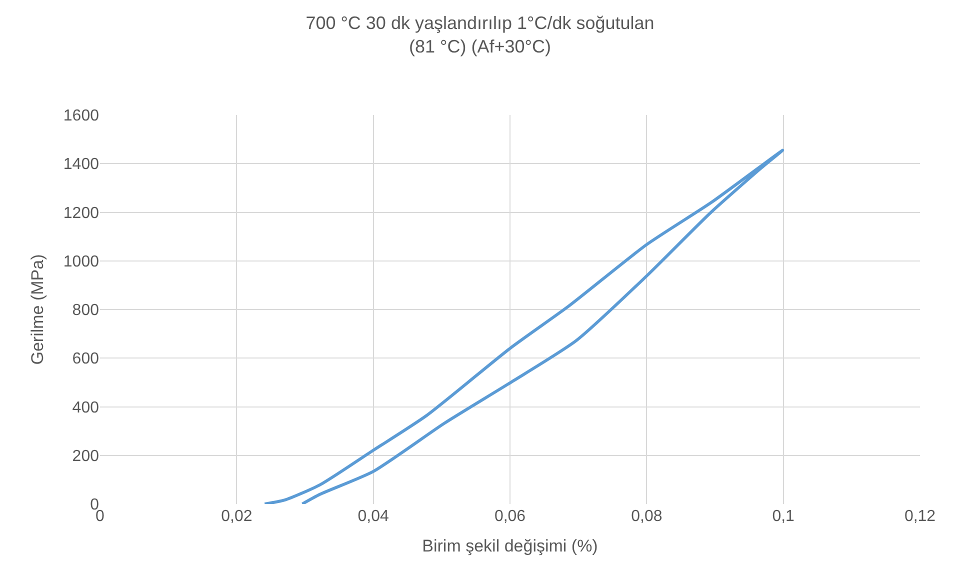 The image size is (960, 579). What do you see at coordinates (86, 311) in the screenshot?
I see `y-tick-label: 800` at bounding box center [86, 311].